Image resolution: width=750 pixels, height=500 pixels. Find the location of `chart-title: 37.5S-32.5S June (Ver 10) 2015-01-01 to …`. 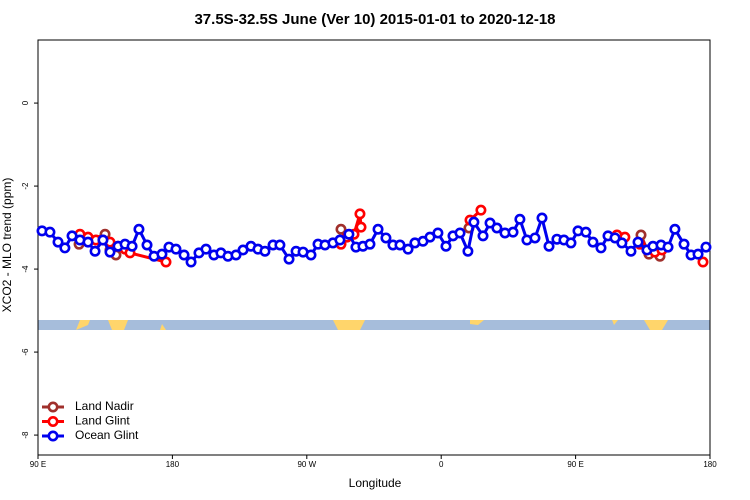

chart-title: 37.5S-32.5S June (Ver 10) 2015-01-01 to … is located at coordinates (374, 19).